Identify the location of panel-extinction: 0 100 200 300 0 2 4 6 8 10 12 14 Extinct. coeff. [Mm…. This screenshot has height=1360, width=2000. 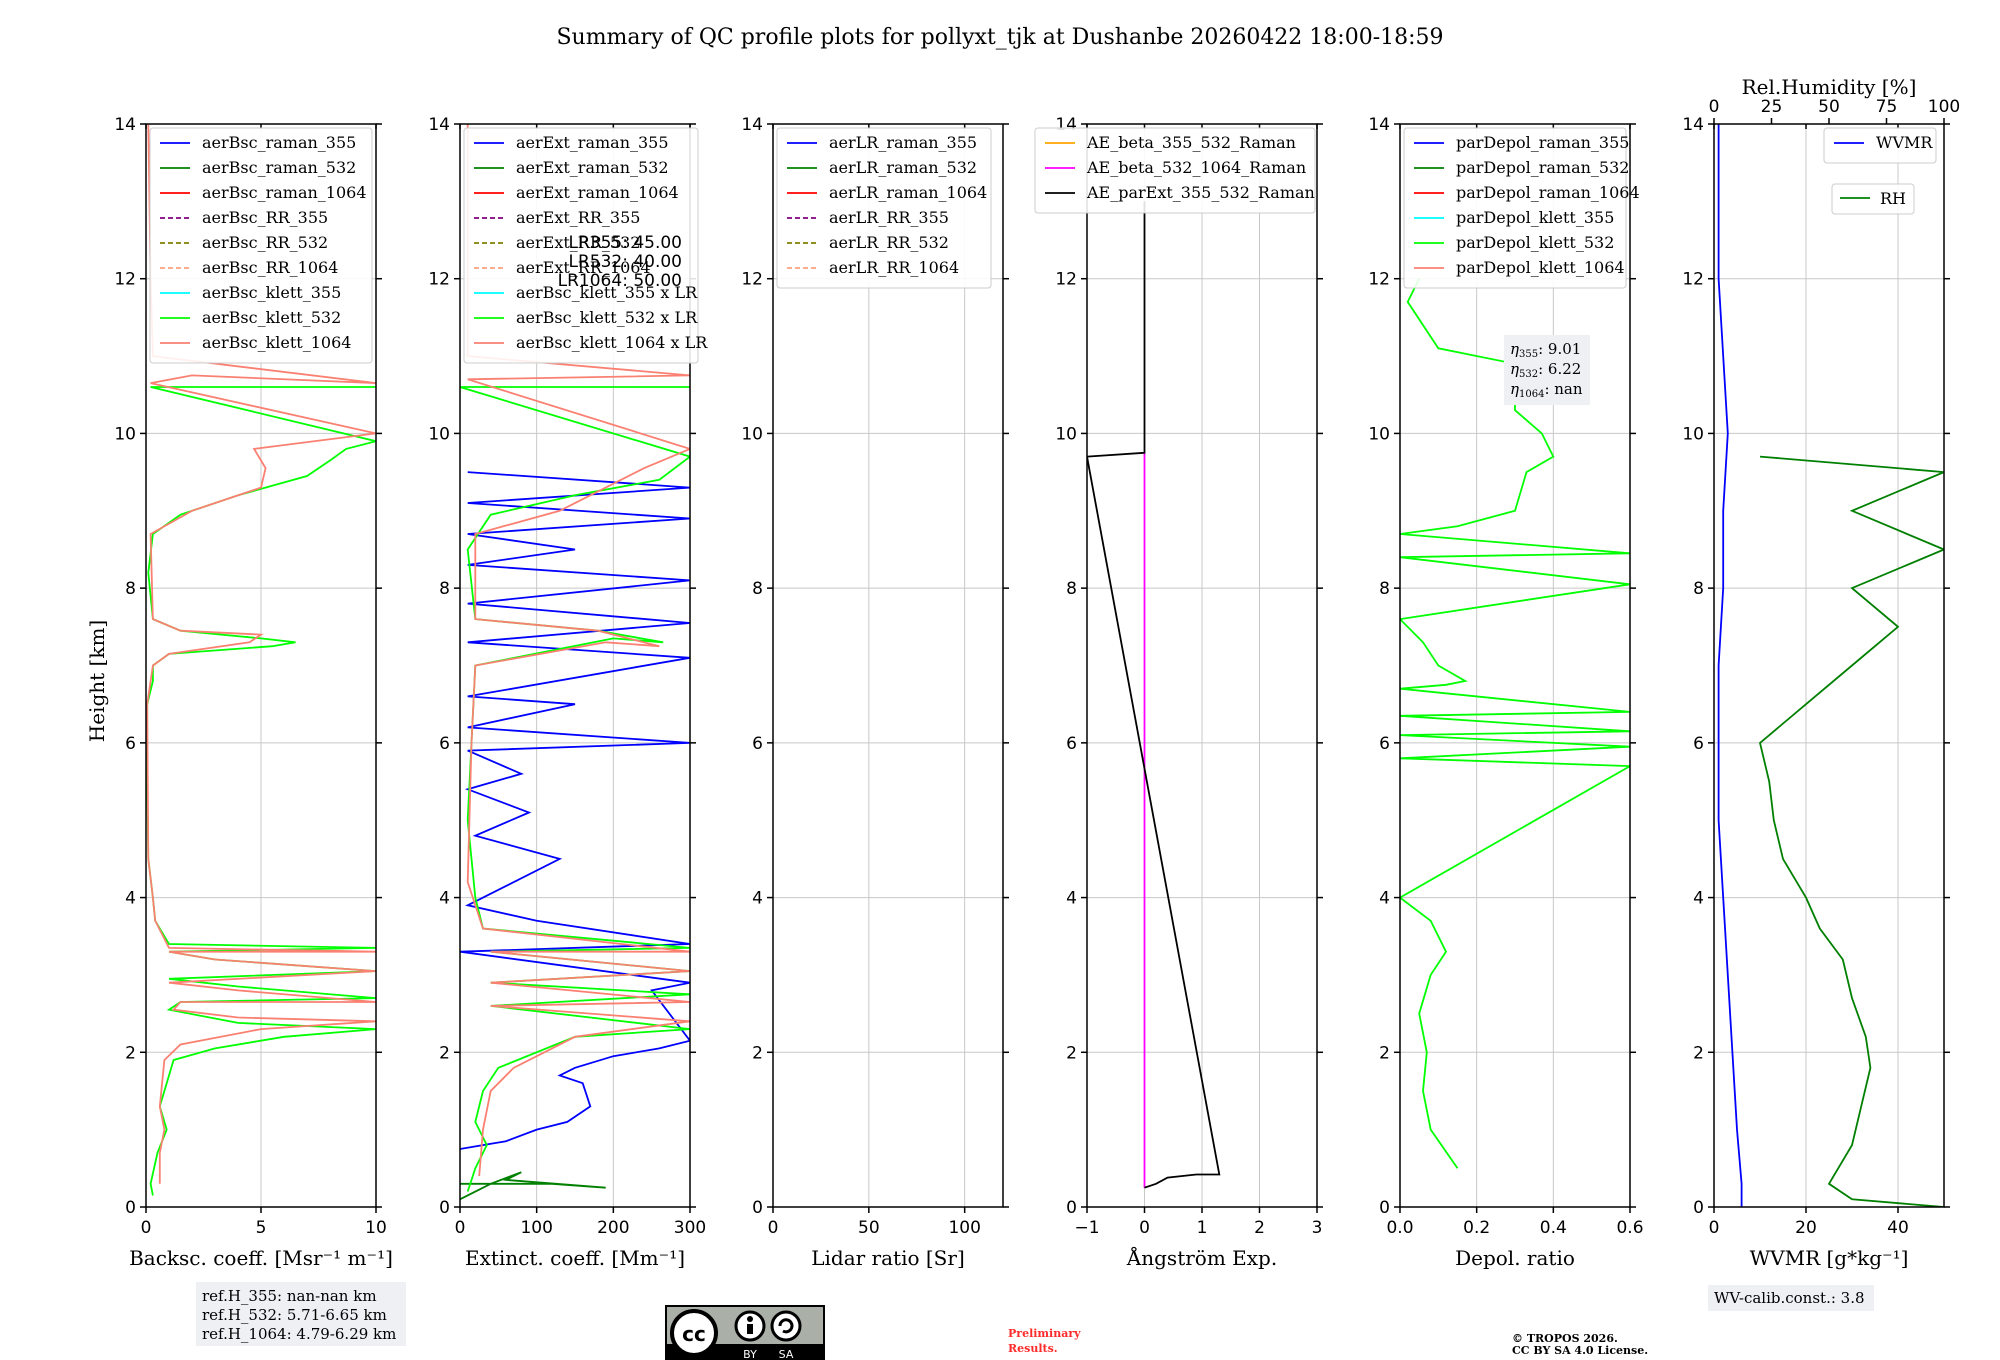
(568, 692).